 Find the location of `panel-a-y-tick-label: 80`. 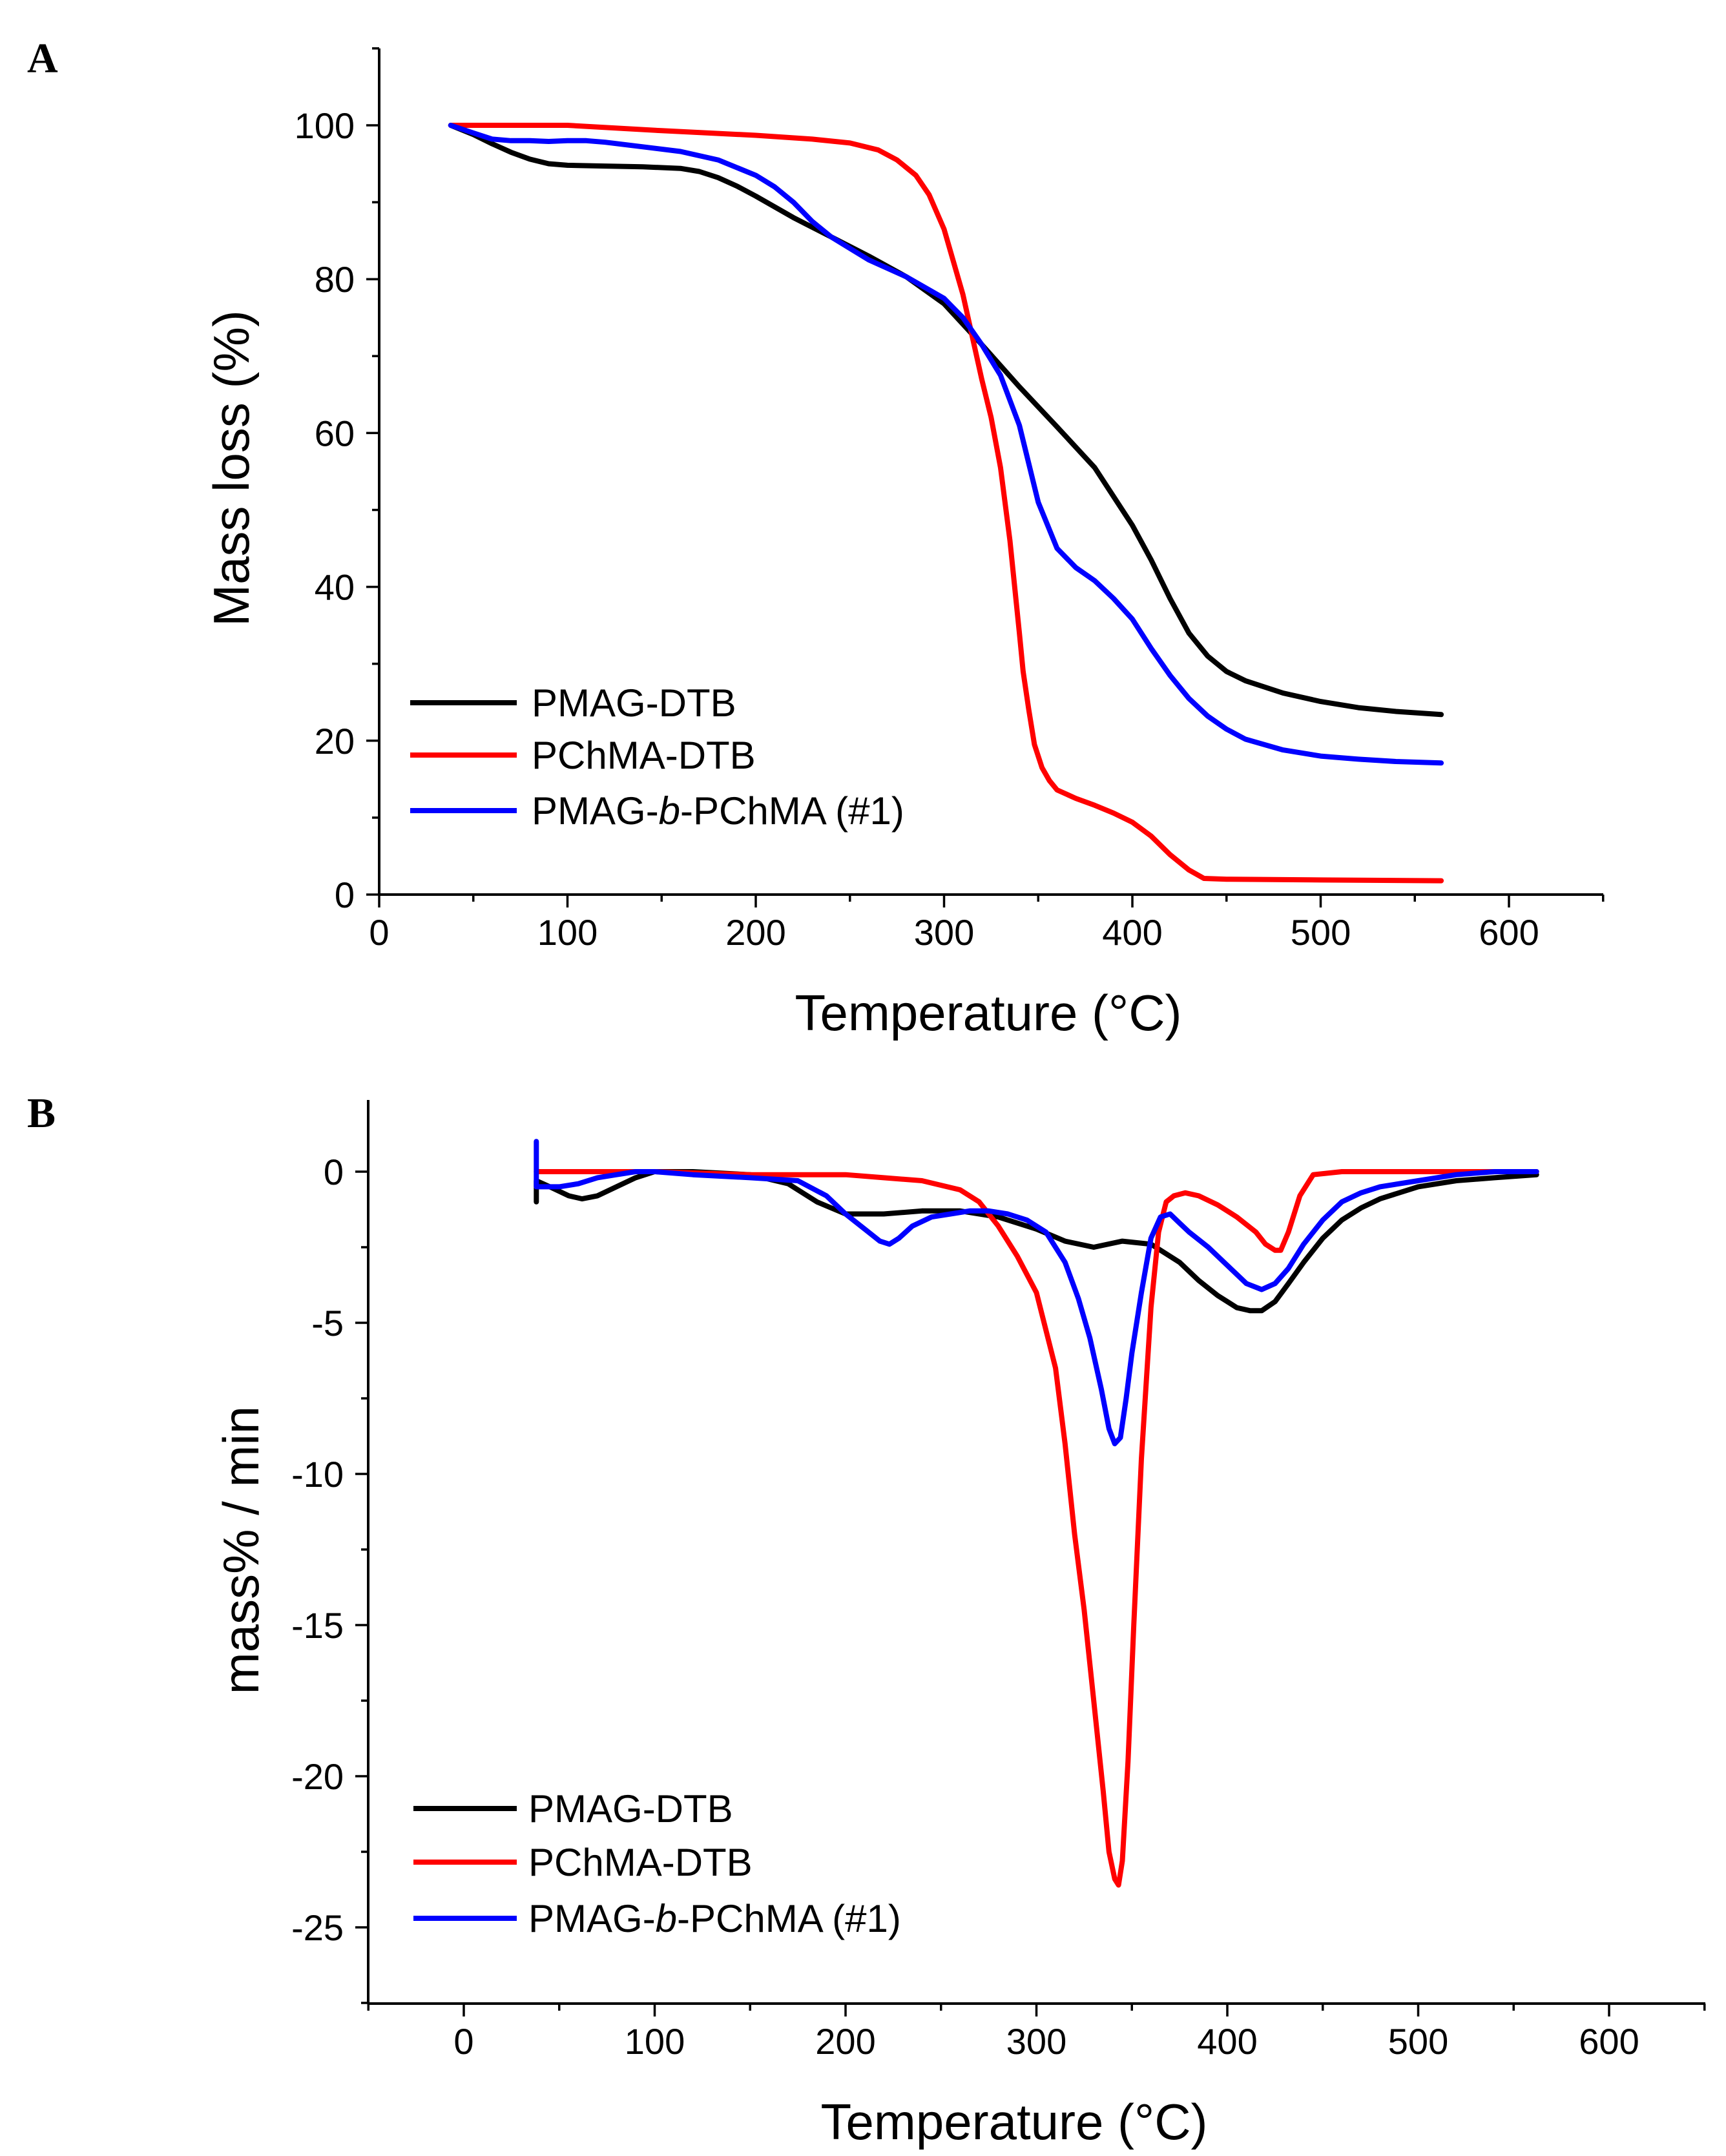

panel-a-y-tick-label: 80 is located at coordinates (335, 279).